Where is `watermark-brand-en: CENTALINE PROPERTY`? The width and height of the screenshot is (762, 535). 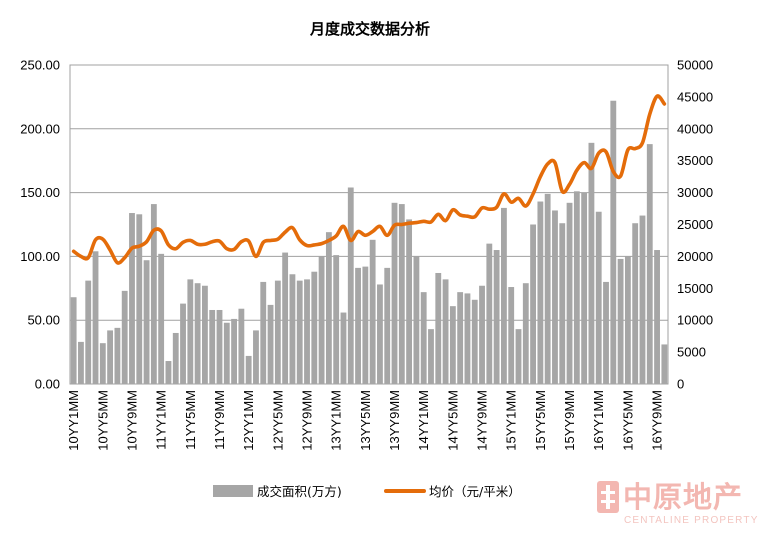 watermark-brand-en: CENTALINE PROPERTY is located at coordinates (691, 520).